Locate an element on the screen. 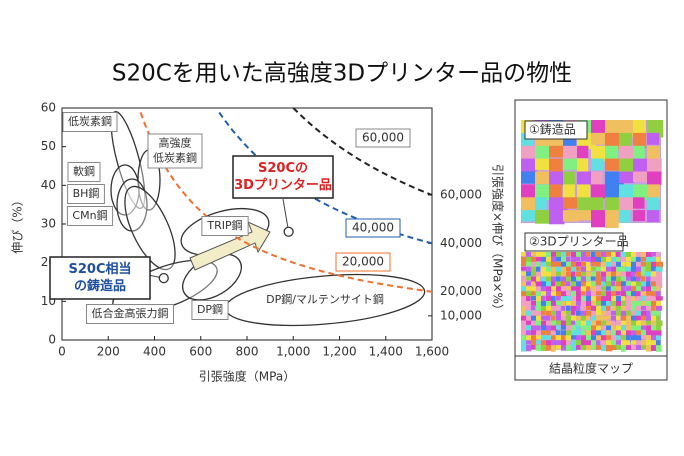 This screenshot has width=684, height=456. region-label: DP鋼/マルテンサイト鋼 is located at coordinates (325, 299).